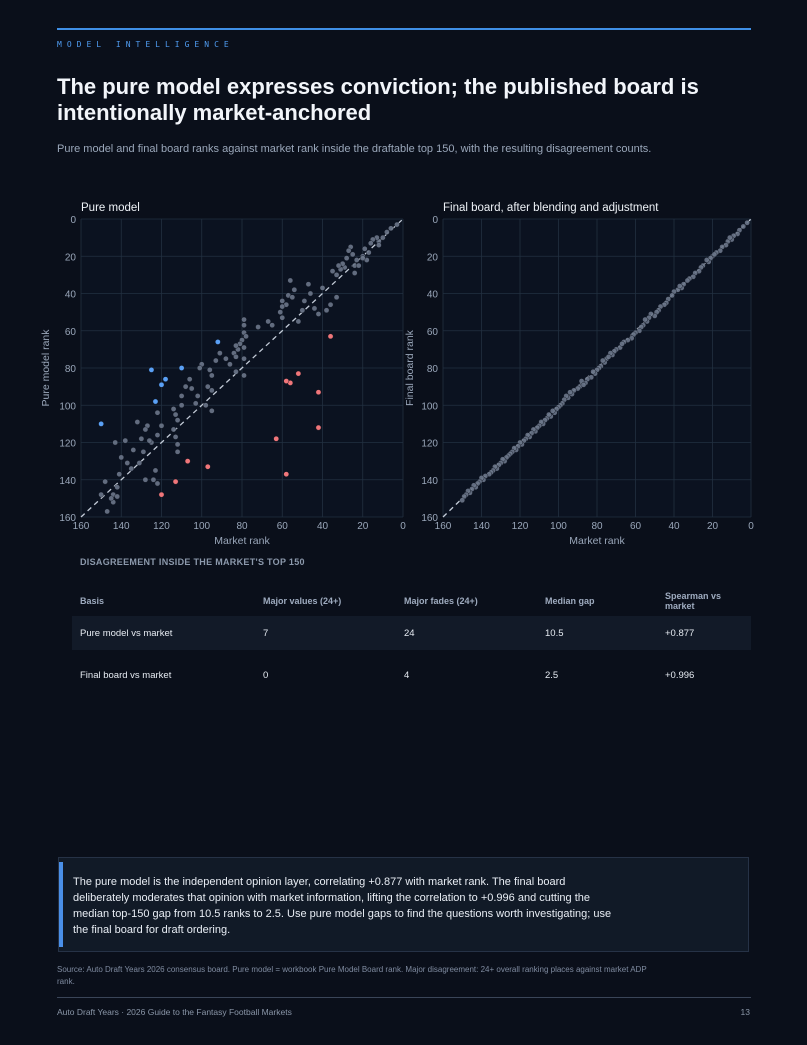  Describe the element at coordinates (325, 633) in the screenshot. I see `cell-major-values: 7` at that location.